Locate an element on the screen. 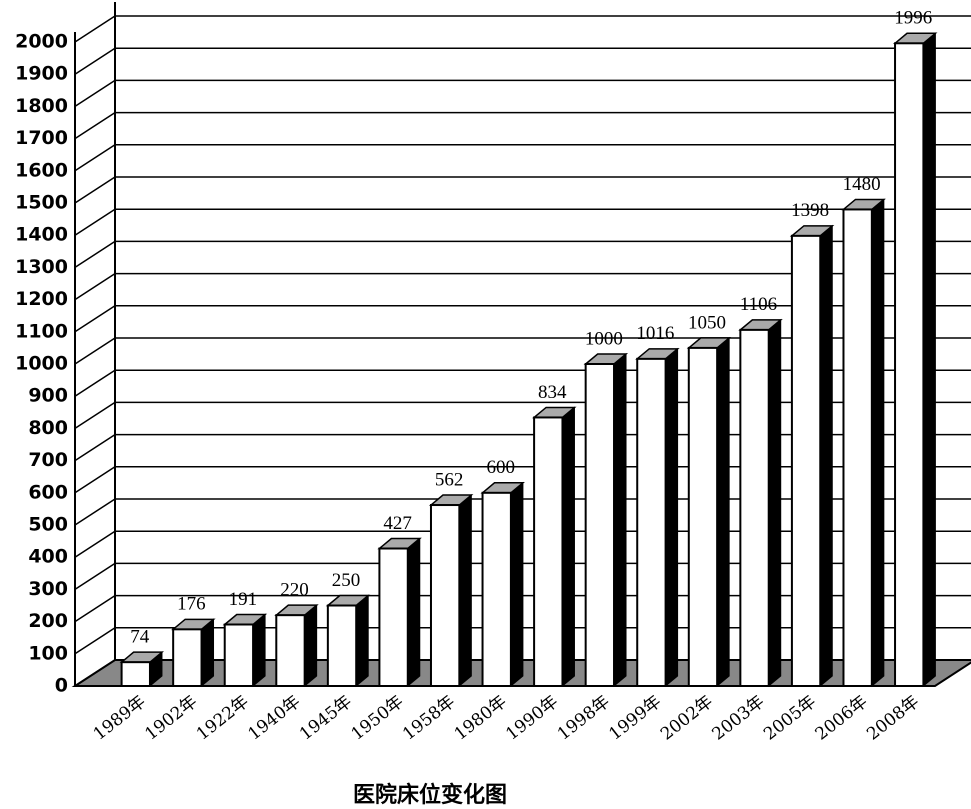 The width and height of the screenshot is (971, 809). value-label: 74 is located at coordinates (140, 637).